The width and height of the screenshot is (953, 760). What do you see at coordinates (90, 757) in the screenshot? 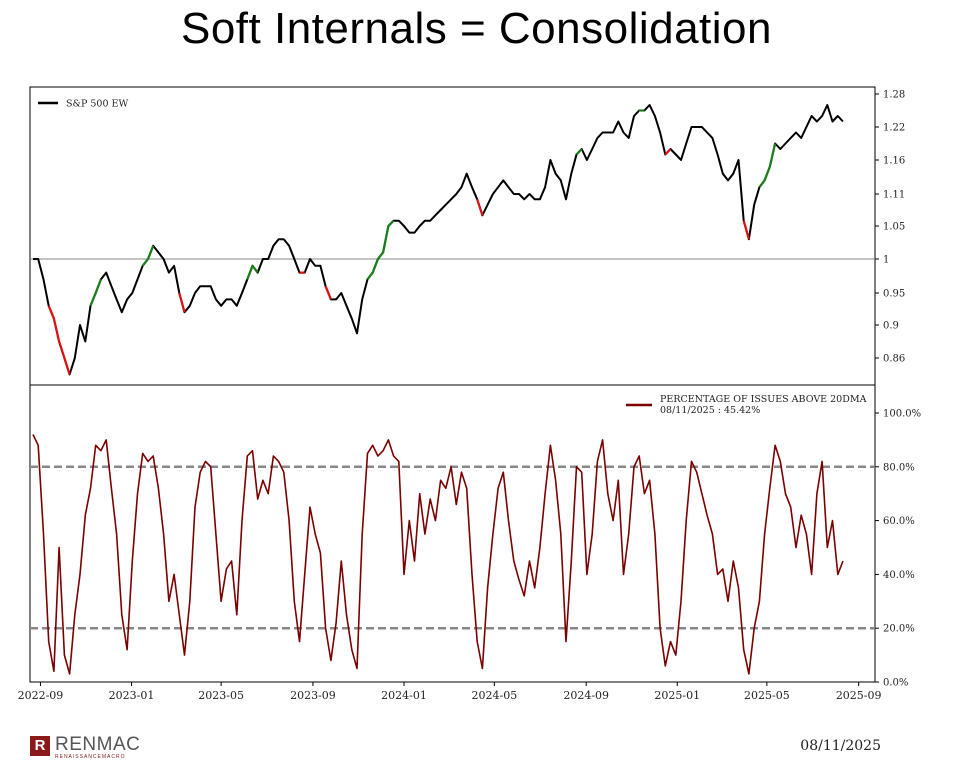
I see `logo-tagline: RENAISSANCEMACRO` at bounding box center [90, 757].